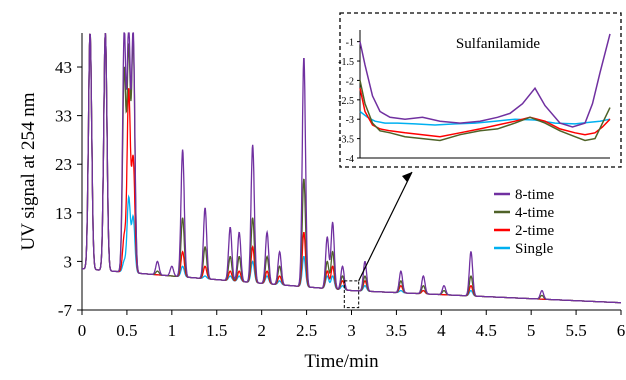 Image resolution: width=626 pixels, height=380 pixels. Describe the element at coordinates (351, 330) in the screenshot. I see `x-tick-label-6: 3` at that location.